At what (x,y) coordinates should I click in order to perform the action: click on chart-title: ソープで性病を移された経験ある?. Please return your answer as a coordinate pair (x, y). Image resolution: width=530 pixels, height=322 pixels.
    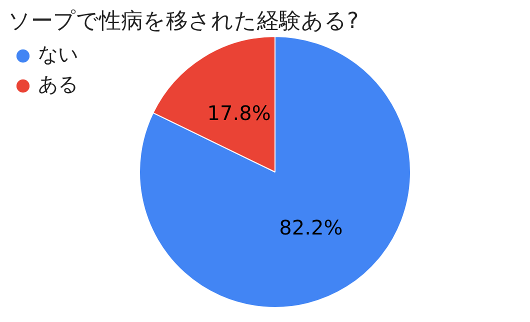
    Looking at the image, I should click on (184, 22).